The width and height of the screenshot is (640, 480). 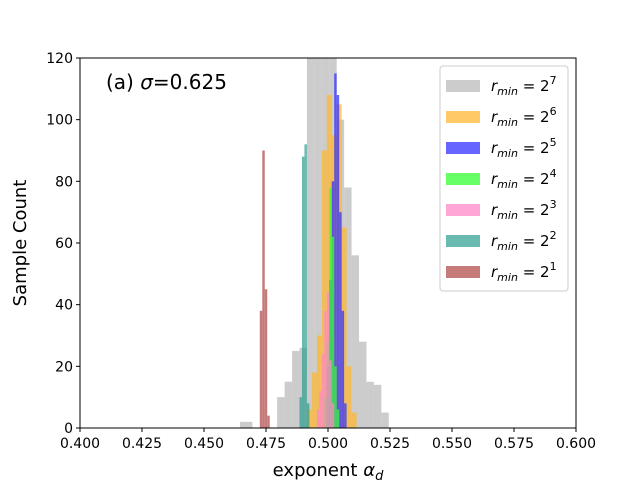 What do you see at coordinates (142, 444) in the screenshot?
I see `x-tick-label: 0.425` at bounding box center [142, 444].